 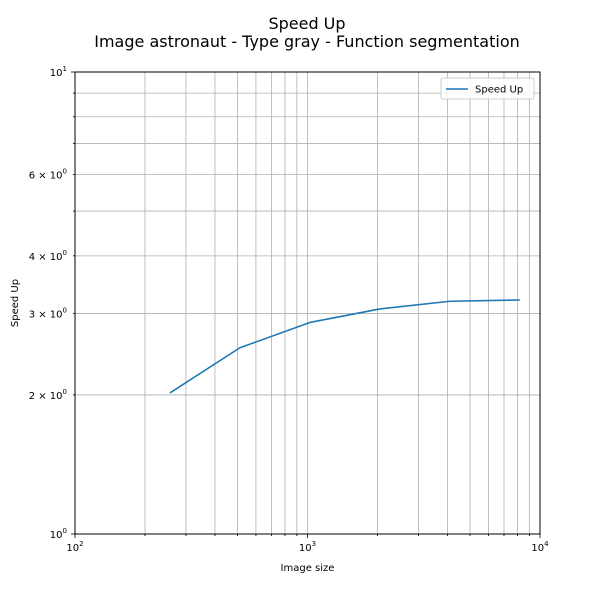 I want to click on legend: Speed Up, so click(x=487, y=88).